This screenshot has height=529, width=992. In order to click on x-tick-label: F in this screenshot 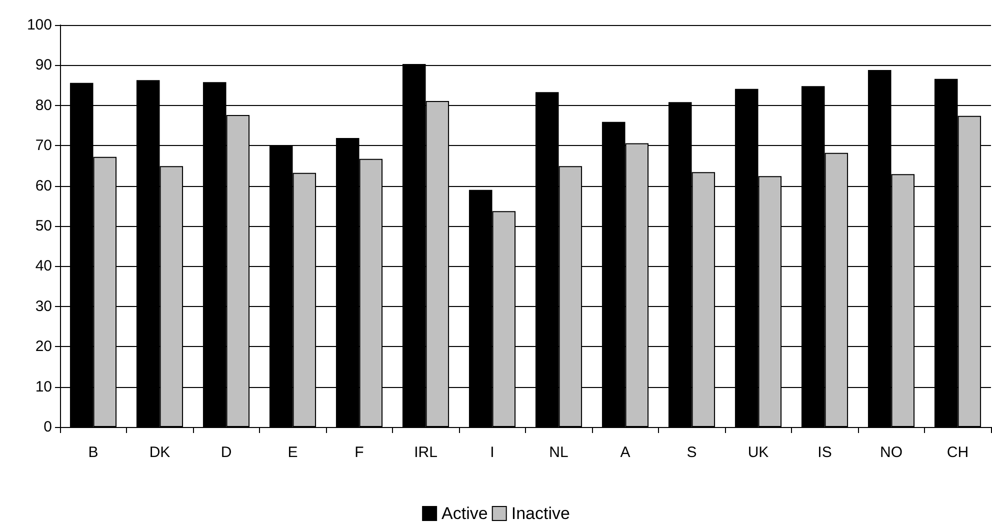, I will do `click(359, 452)`.